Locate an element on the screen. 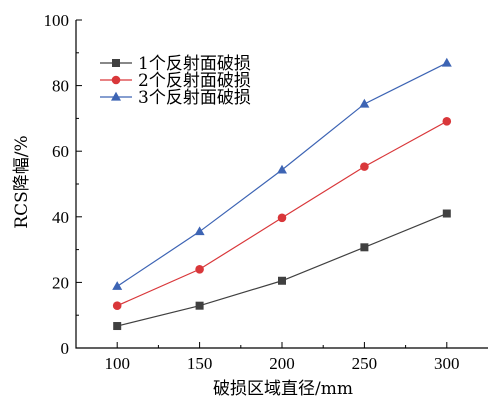 Image resolution: width=489 pixels, height=404 pixels. y-tick-label: 100 is located at coordinates (57, 20).